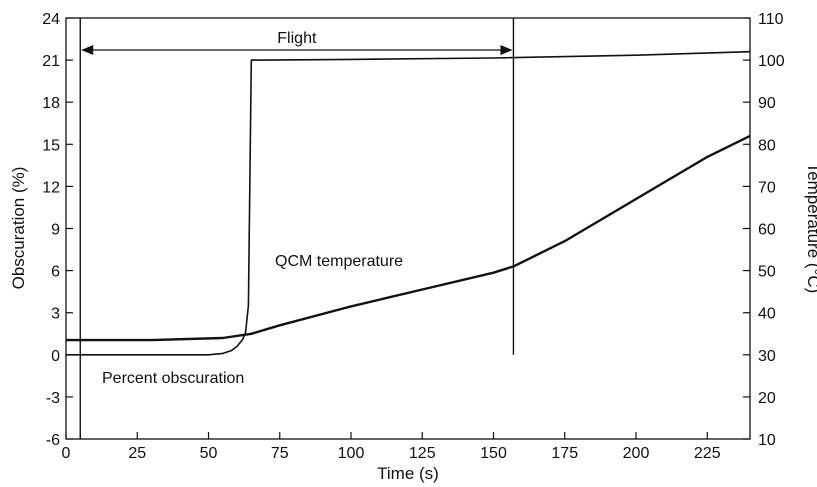 The width and height of the screenshot is (817, 487). I want to click on y-left-tick-label: 24, so click(51, 19).